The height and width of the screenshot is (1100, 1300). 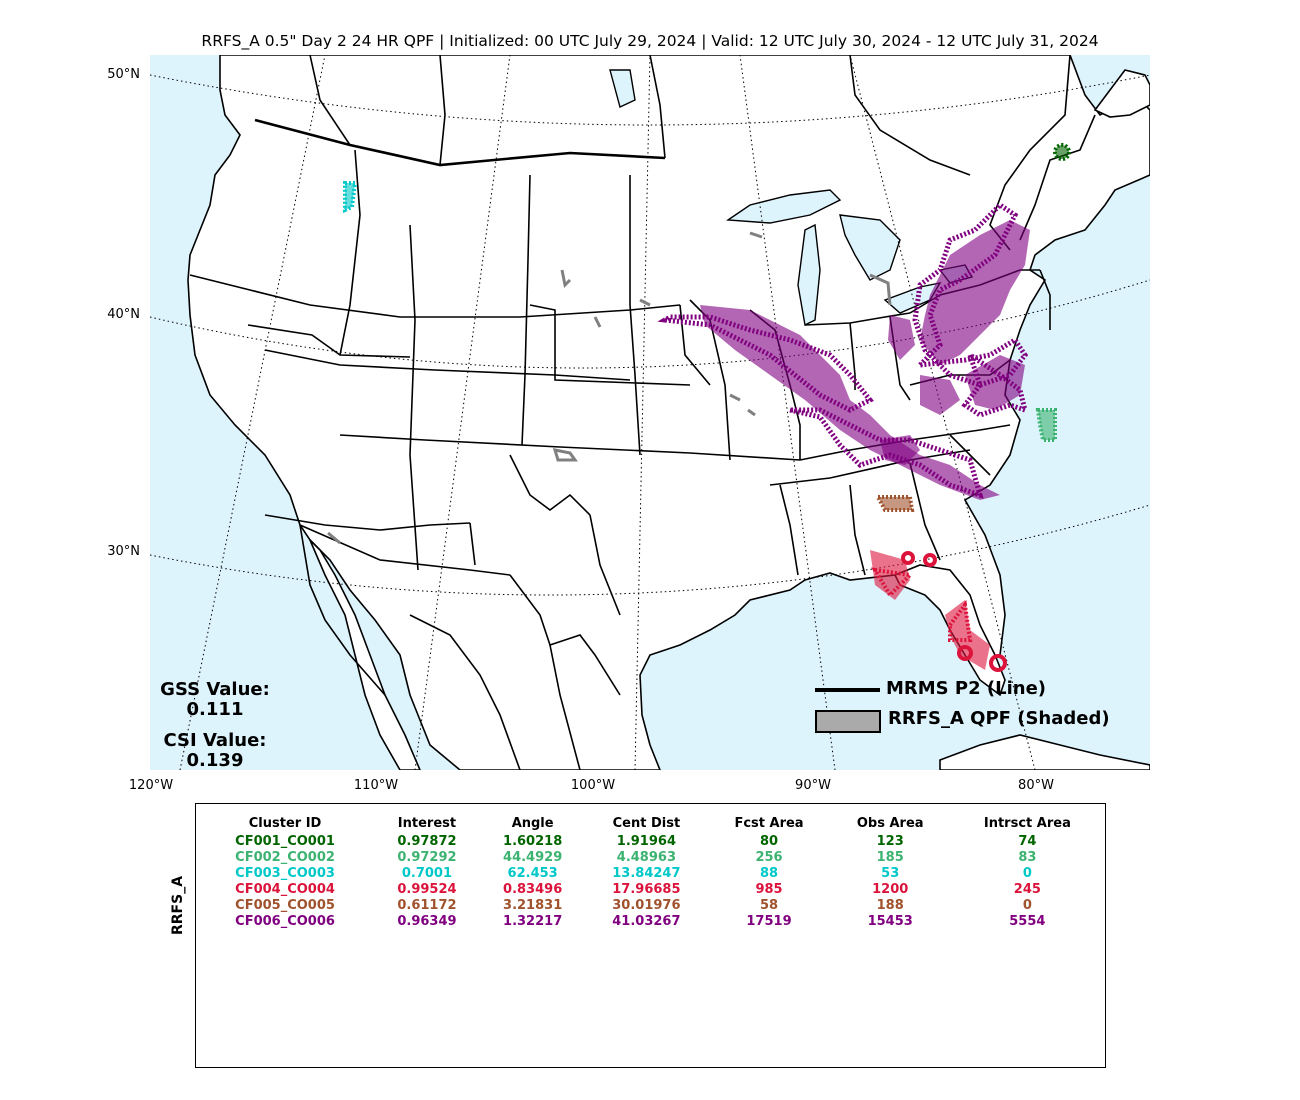 I want to click on gss-value: 0.111, so click(x=215, y=709).